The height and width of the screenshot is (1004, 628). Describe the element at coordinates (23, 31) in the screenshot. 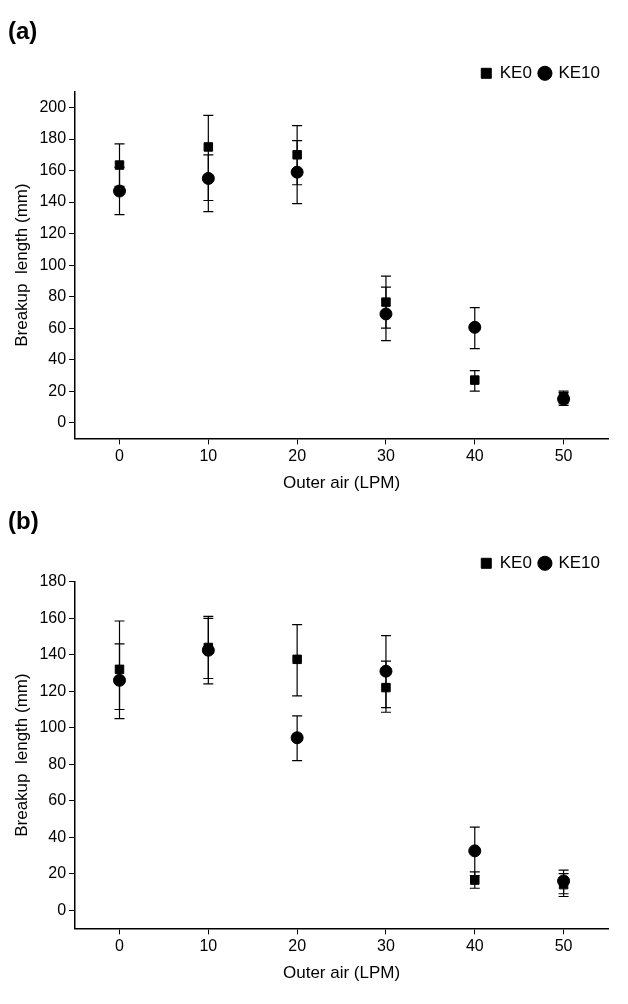

I see `chart-title: (a)` at that location.